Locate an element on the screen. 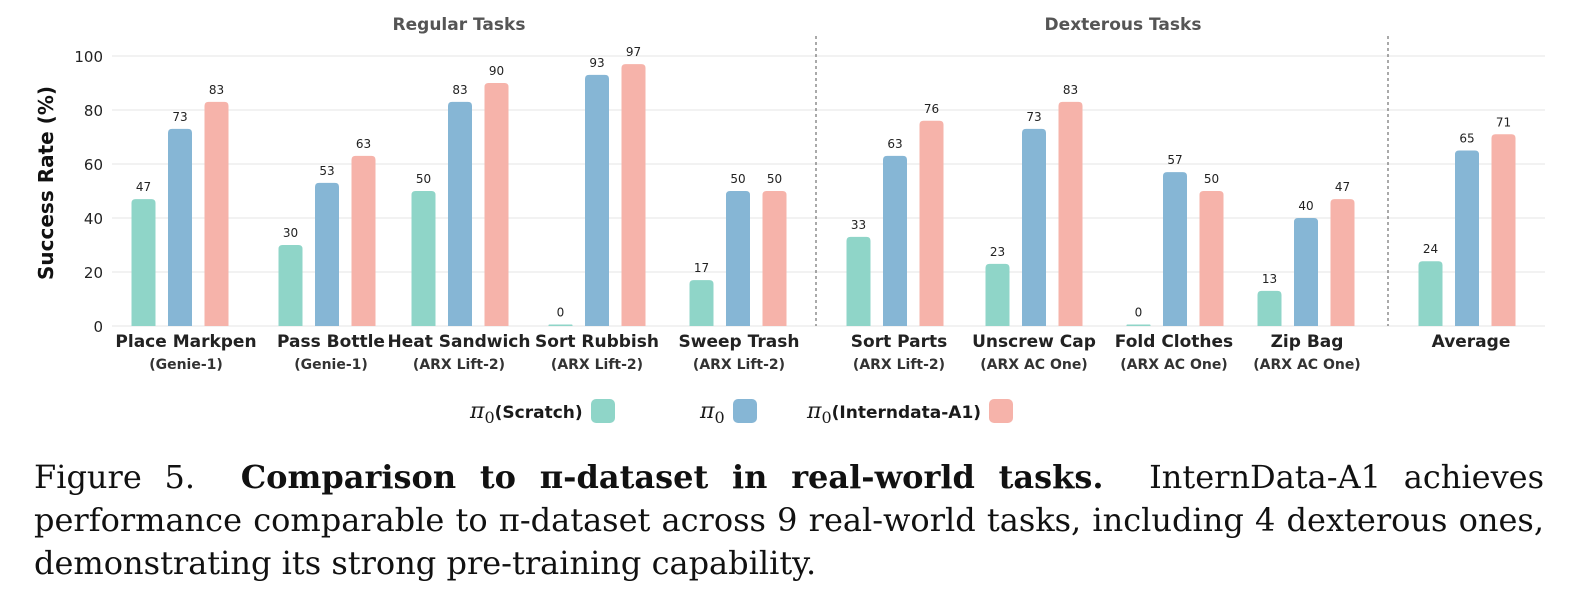 This screenshot has height=598, width=1576. y-tick-label: 60 is located at coordinates (93, 165).